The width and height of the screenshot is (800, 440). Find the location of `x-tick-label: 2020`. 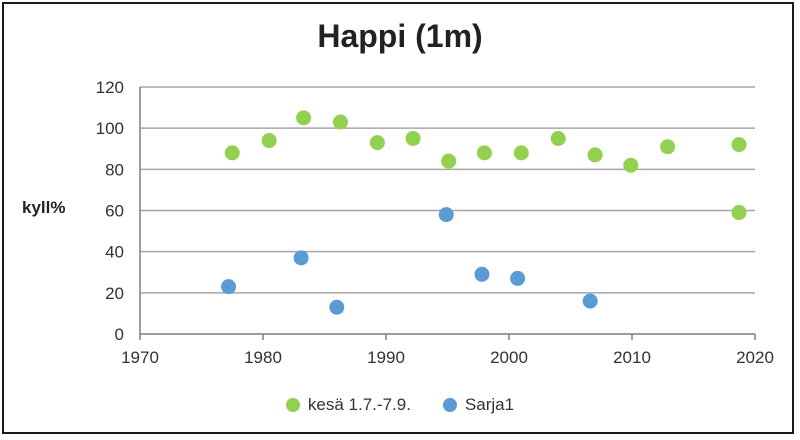

x-tick-label: 2020 is located at coordinates (755, 357).